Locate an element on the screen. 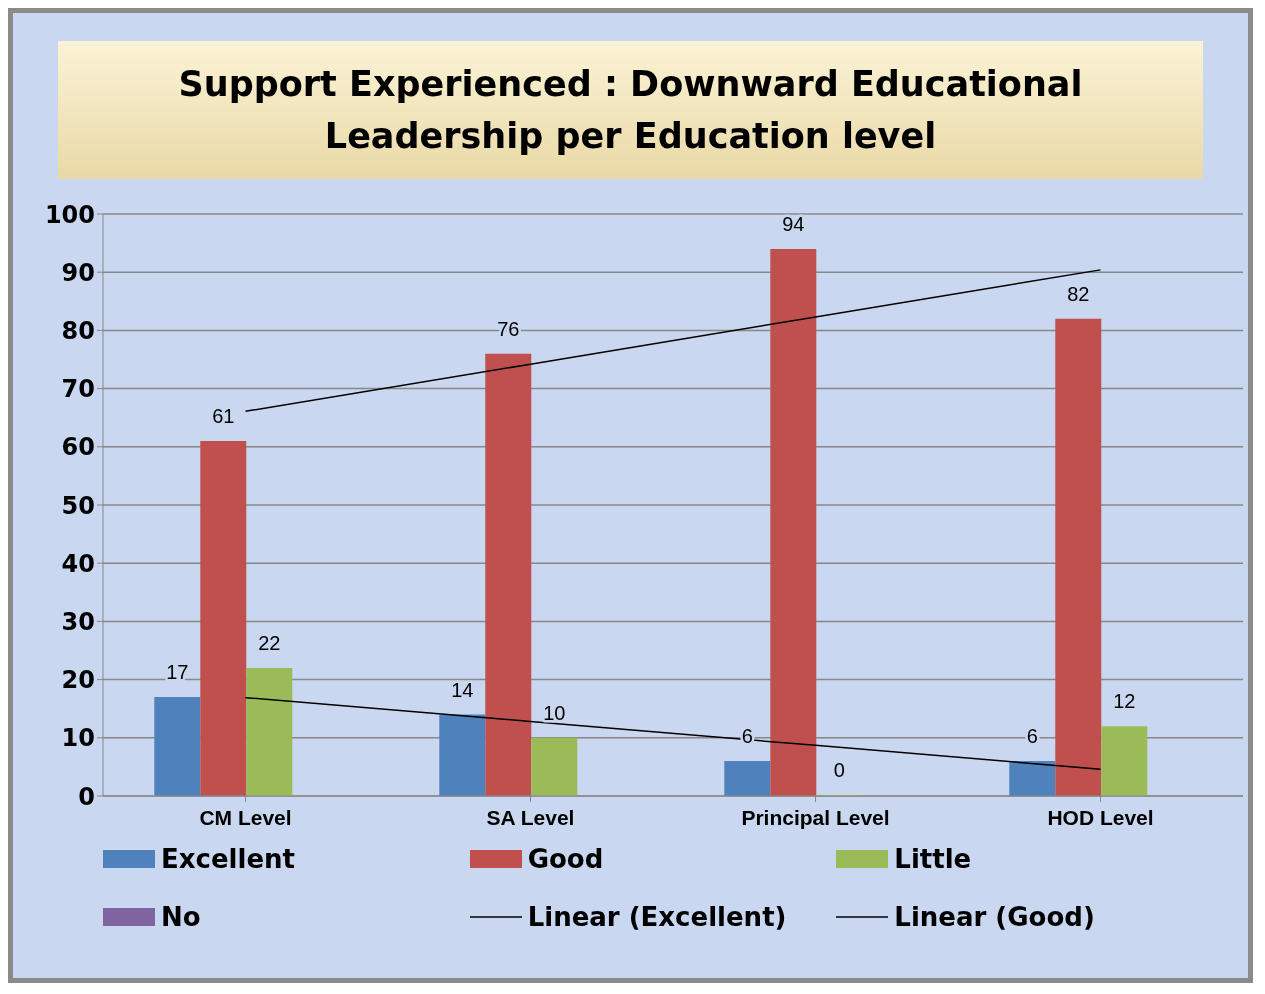 The image size is (1265, 994). legend-label: Excellent is located at coordinates (228, 859).